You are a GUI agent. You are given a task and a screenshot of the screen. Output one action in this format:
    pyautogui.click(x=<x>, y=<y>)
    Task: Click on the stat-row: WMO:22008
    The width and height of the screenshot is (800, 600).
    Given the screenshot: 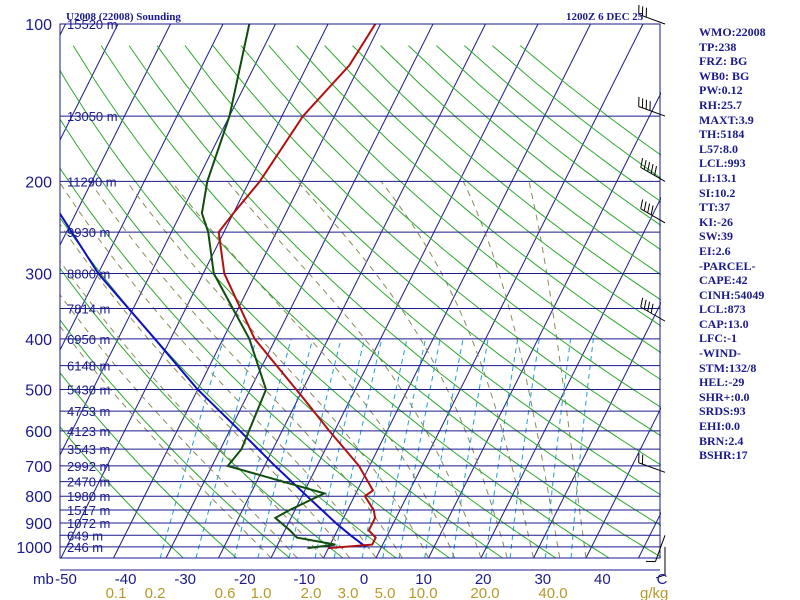 What is the action you would take?
    pyautogui.click(x=732, y=32)
    